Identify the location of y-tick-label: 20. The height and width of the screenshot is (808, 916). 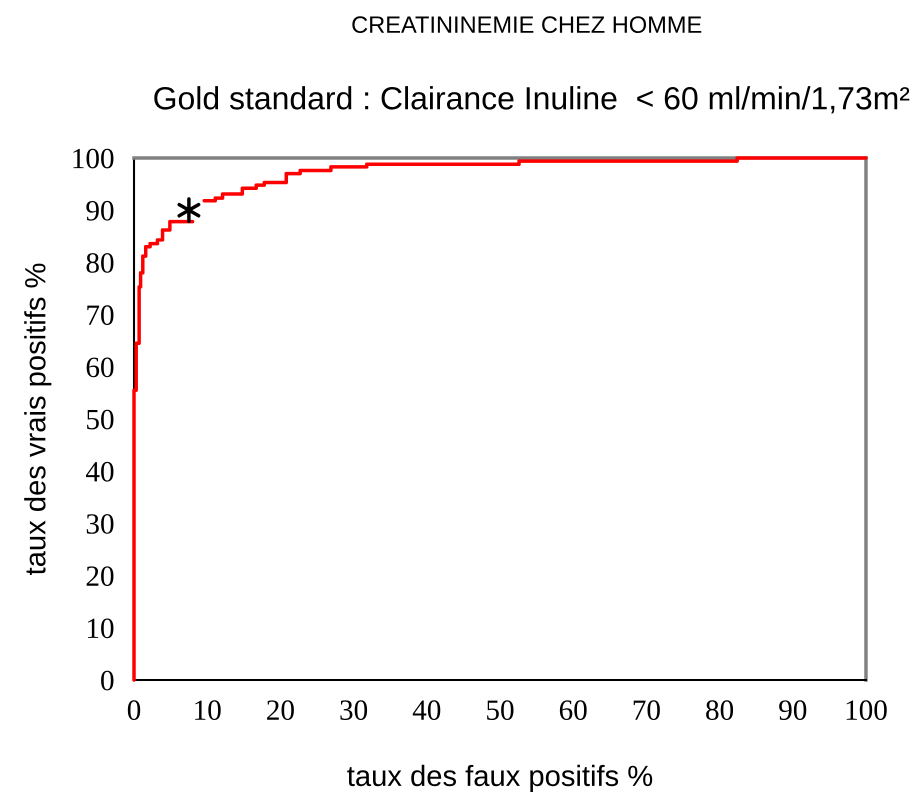
(100, 576).